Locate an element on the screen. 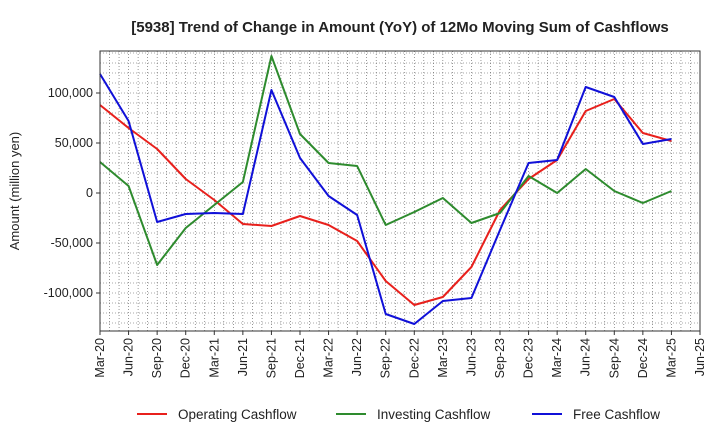 This screenshot has height=440, width=720. x-tick-label: Jun-25 is located at coordinates (700, 357).